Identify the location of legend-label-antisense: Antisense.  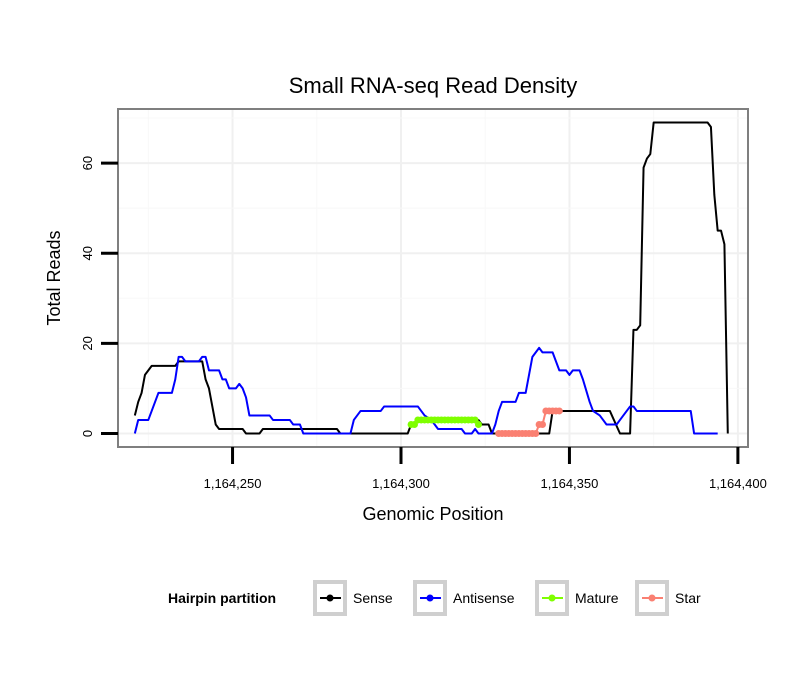
(484, 598).